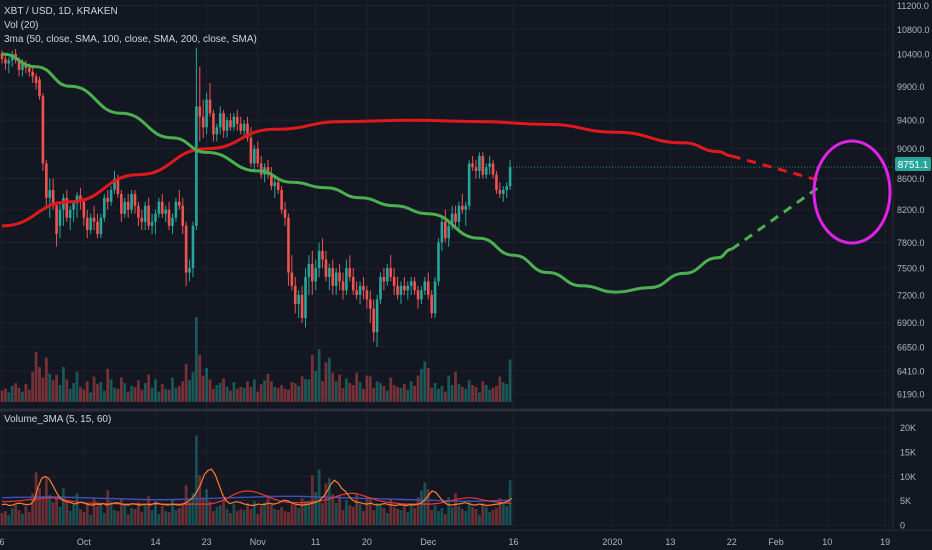  What do you see at coordinates (21, 25) in the screenshot?
I see `volume-indicator-legend: Vol (20)` at bounding box center [21, 25].